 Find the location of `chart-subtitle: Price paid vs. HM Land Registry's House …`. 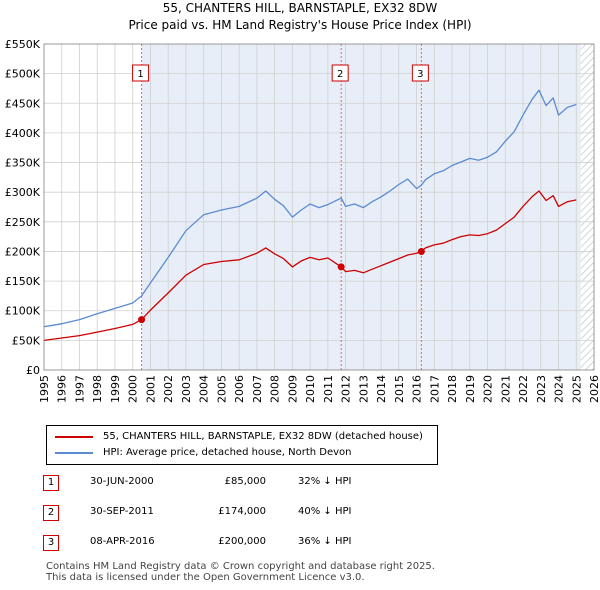

chart-subtitle: Price paid vs. HM Land Registry's House … is located at coordinates (299, 25).